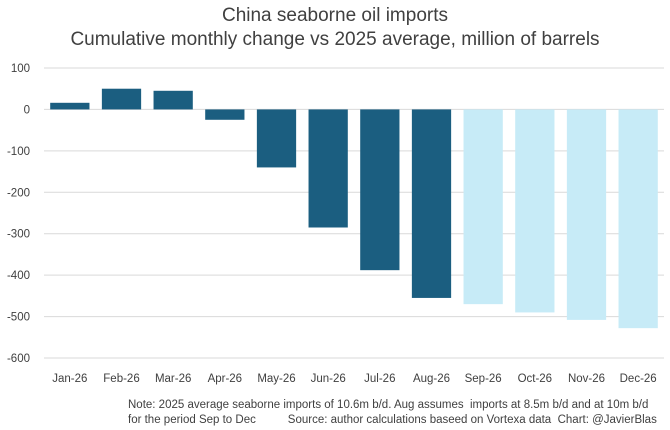 This screenshot has height=430, width=670. I want to click on y-tick-label: -500, so click(18, 318).